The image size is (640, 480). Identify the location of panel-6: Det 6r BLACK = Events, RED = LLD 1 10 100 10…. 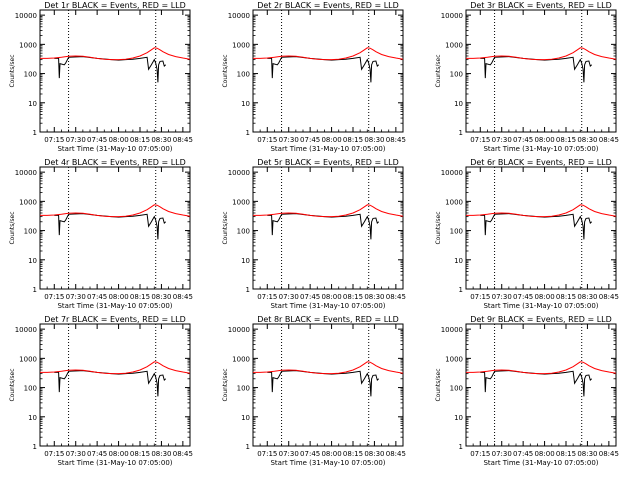
(527, 234).